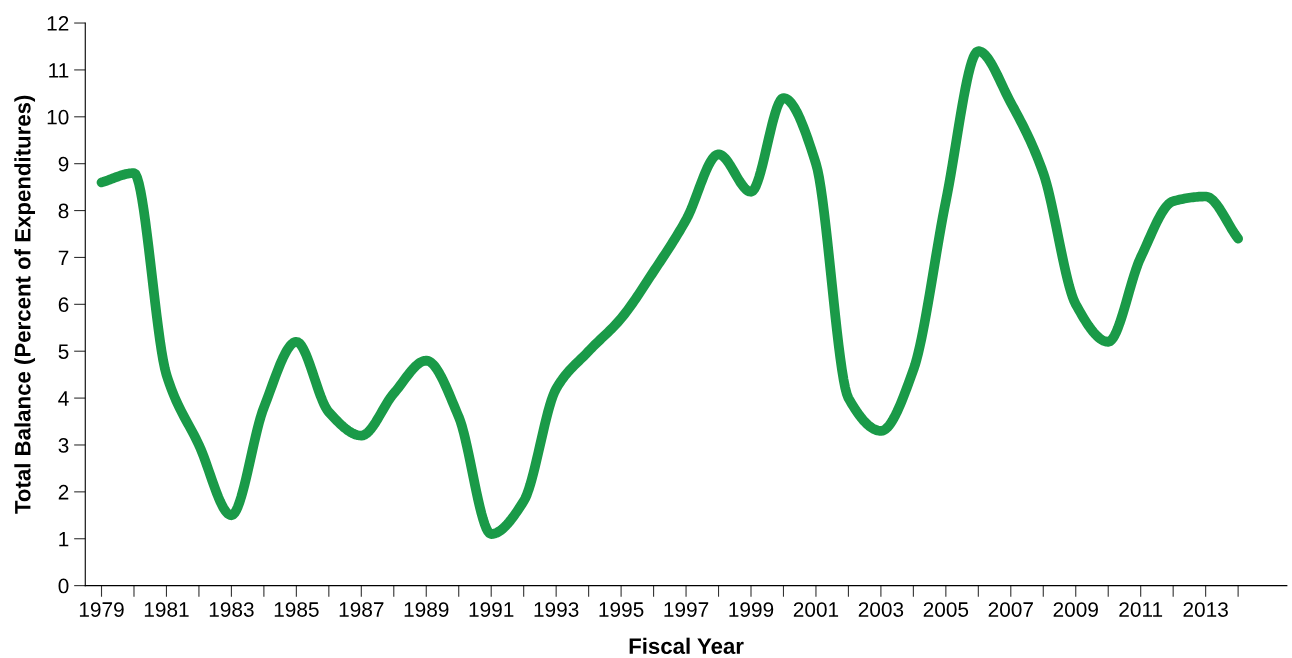 This screenshot has width=1292, height=658. Describe the element at coordinates (621, 609) in the screenshot. I see `x-tick-label: 1995` at that location.